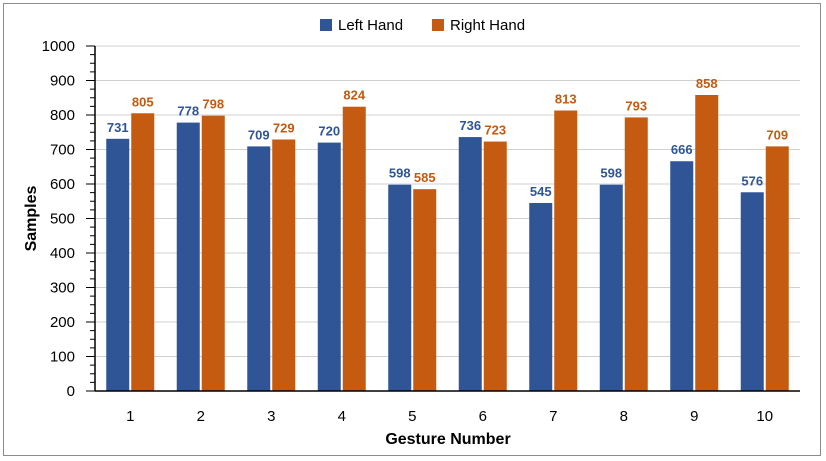  I want to click on data-label: 666, so click(682, 149).